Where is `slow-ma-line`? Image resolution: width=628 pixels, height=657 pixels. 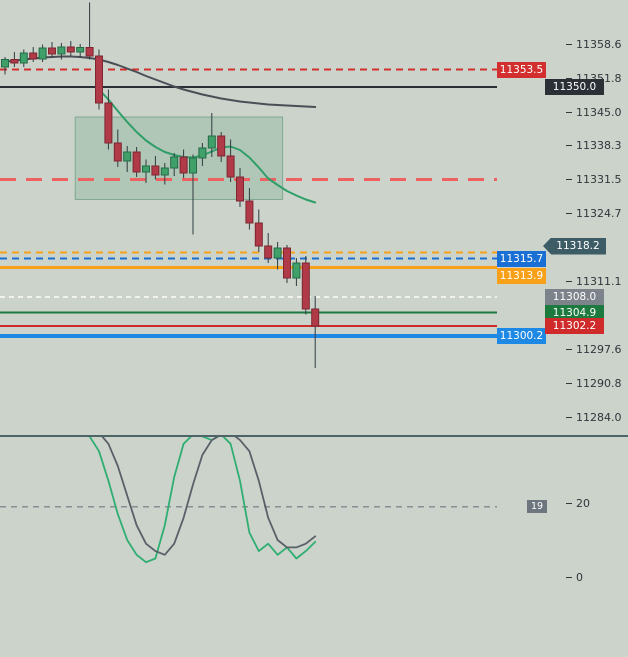 slow-ma-line is located at coordinates (160, 81).